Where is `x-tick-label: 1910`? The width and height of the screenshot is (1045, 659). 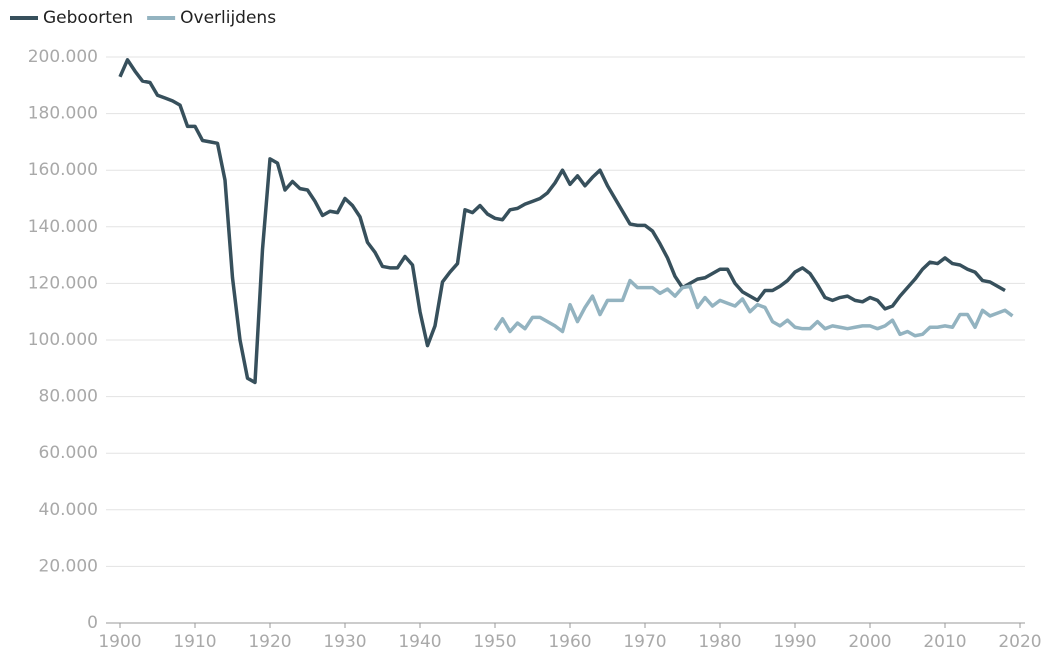 x-tick-label: 1910 is located at coordinates (194, 642).